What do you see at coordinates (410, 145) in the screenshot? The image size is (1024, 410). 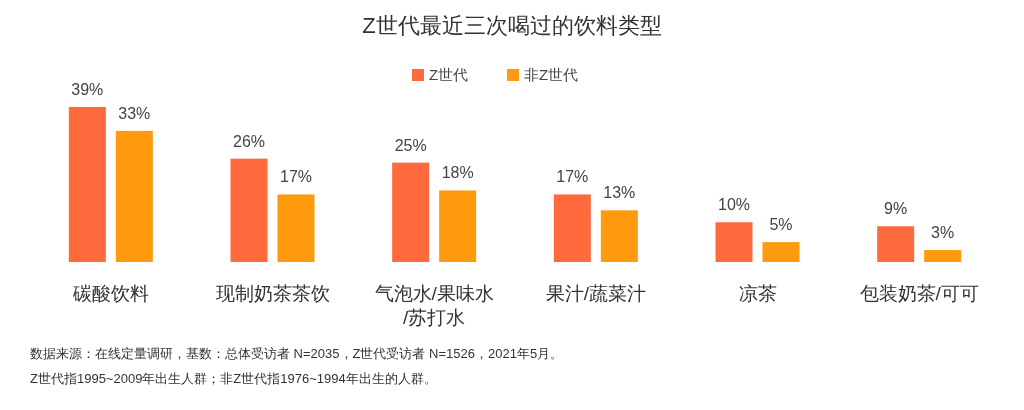 I see `data-label: 25%` at bounding box center [410, 145].